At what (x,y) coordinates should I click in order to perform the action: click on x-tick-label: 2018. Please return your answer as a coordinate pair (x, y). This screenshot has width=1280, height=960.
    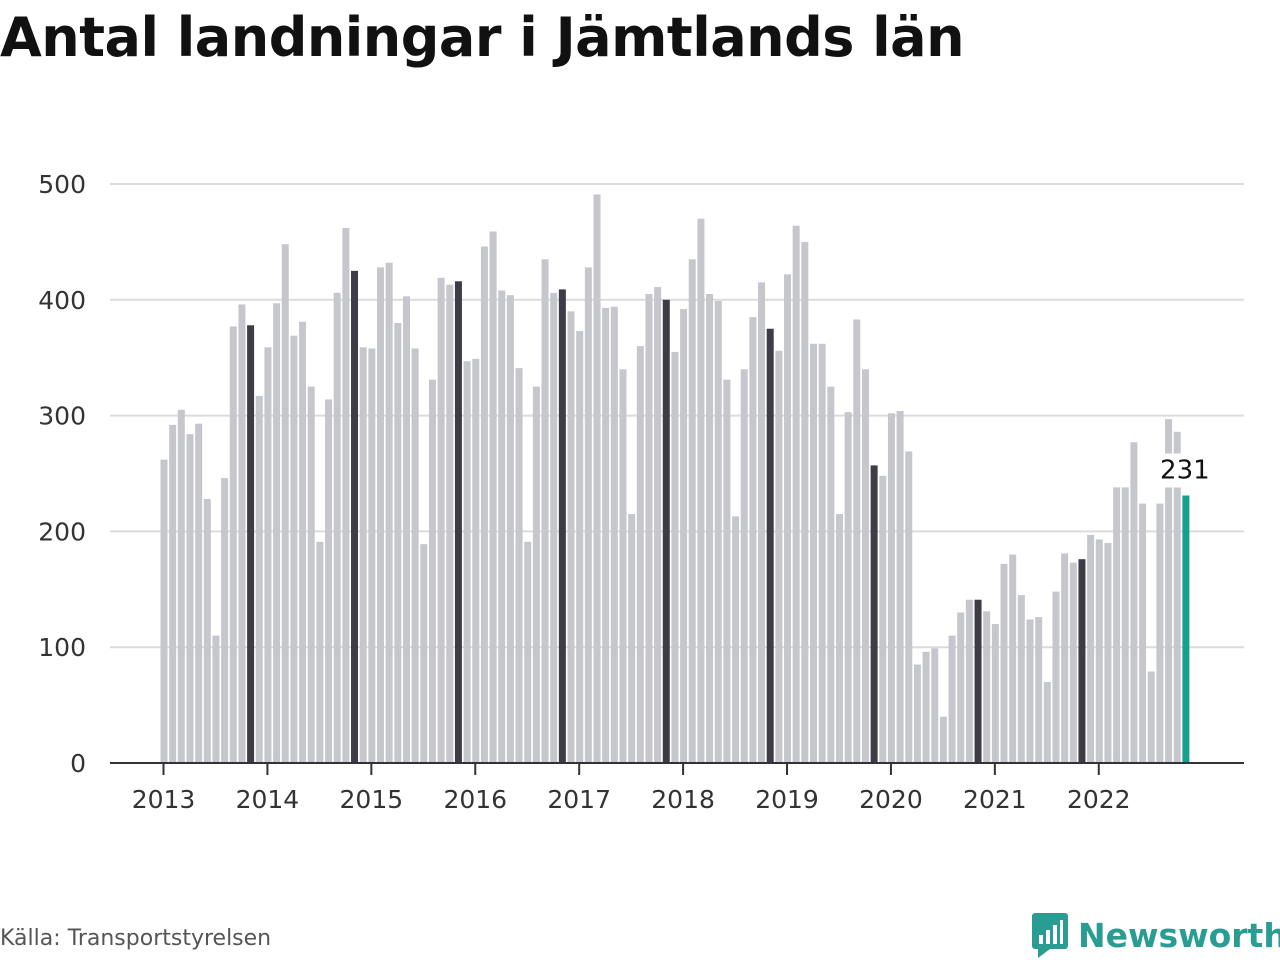
    Looking at the image, I should click on (683, 799).